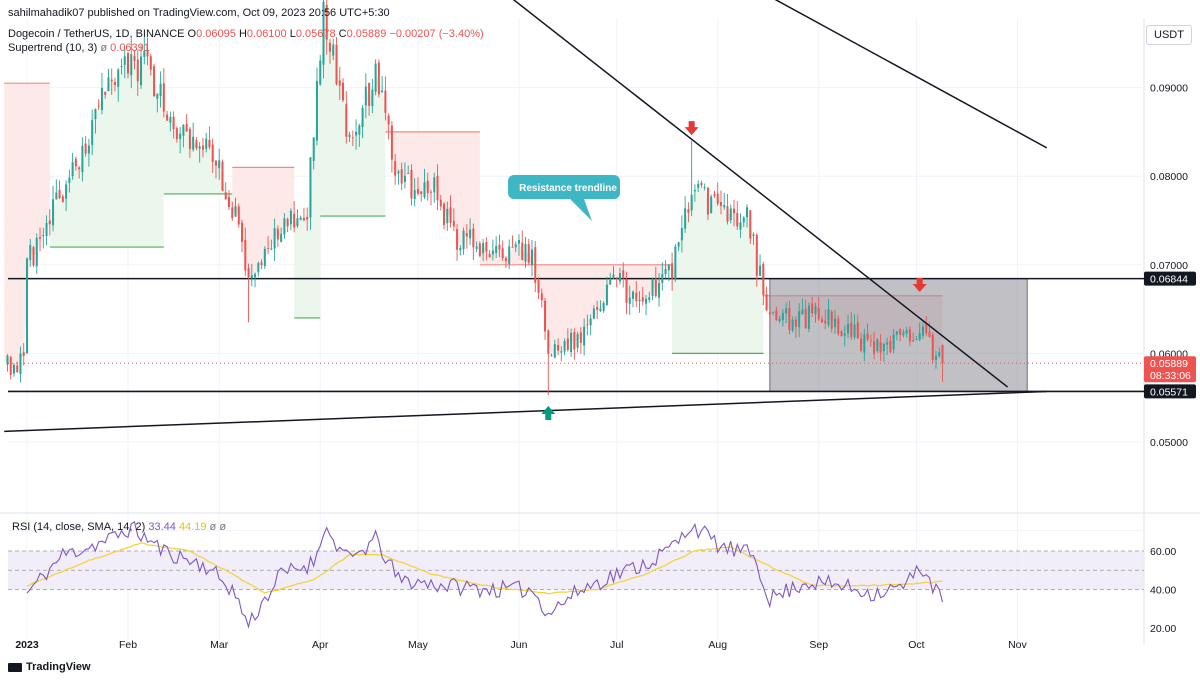 The image size is (1200, 686). I want to click on rsi-sma-line, so click(484, 568).